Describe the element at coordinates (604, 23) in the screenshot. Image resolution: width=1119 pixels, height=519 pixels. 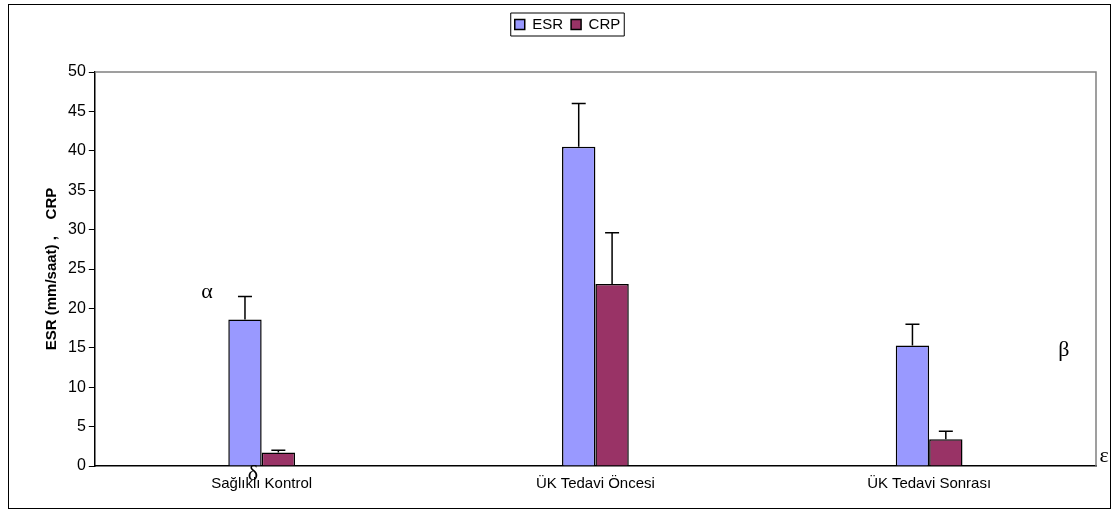
I see `legend-label: CRP` at that location.